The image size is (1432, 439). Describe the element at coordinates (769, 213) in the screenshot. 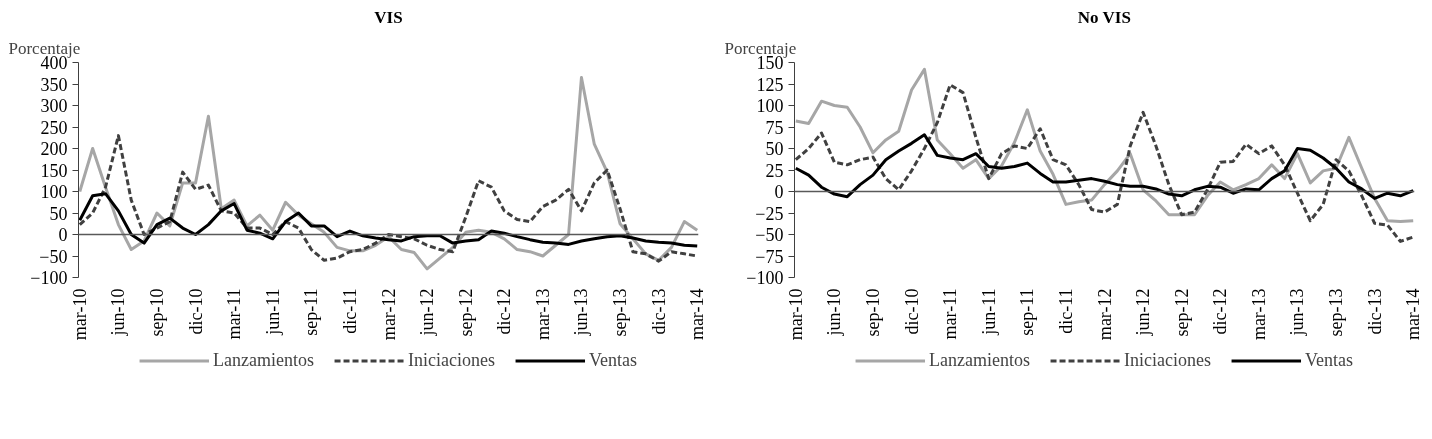

I see `y-tick-label: −25` at that location.